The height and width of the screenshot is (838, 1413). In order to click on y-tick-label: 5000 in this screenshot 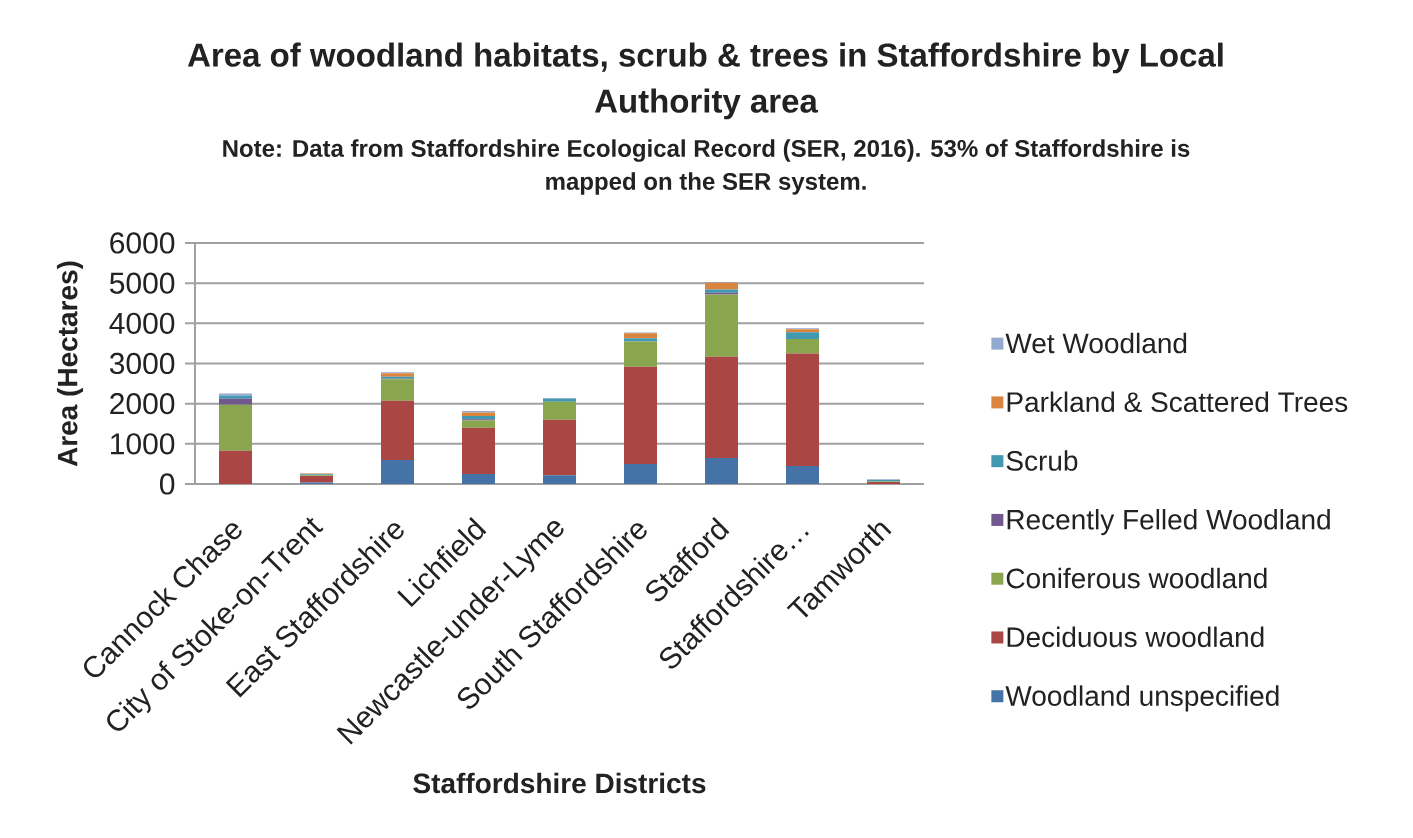, I will do `click(142, 283)`.